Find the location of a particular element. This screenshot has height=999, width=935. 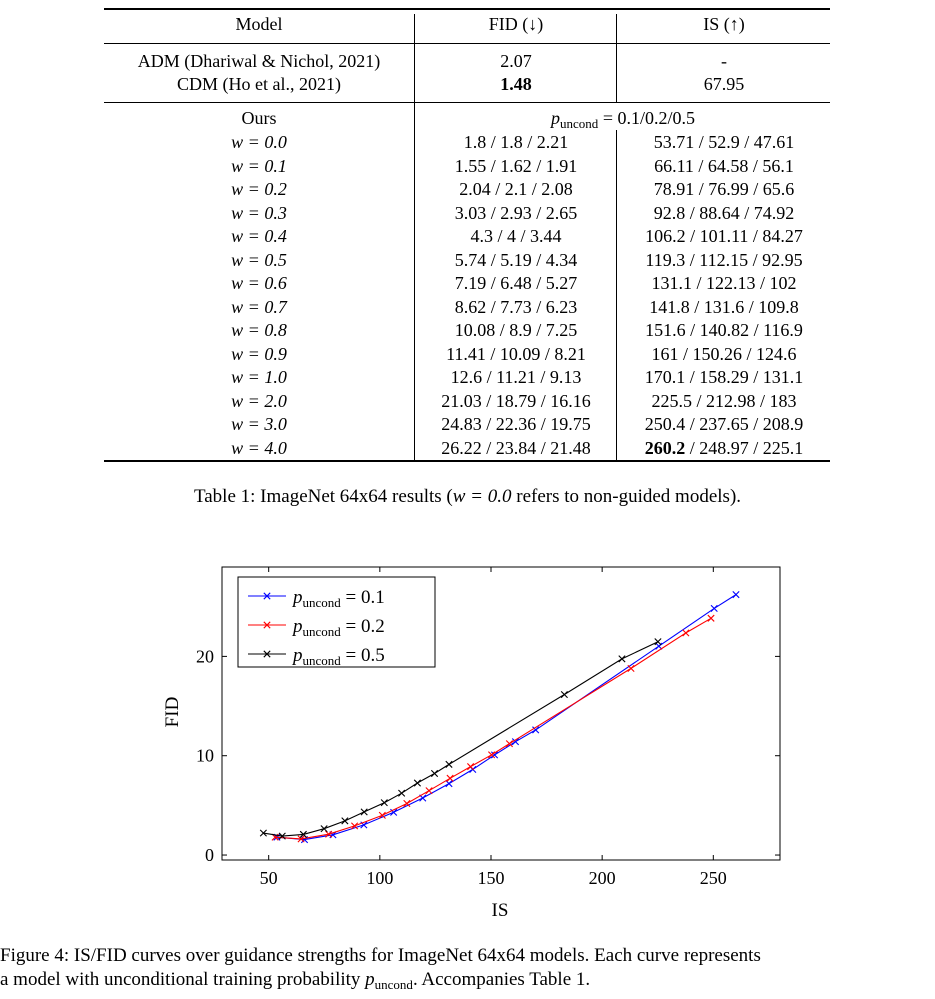

caption-p-symbol: p is located at coordinates (370, 979).